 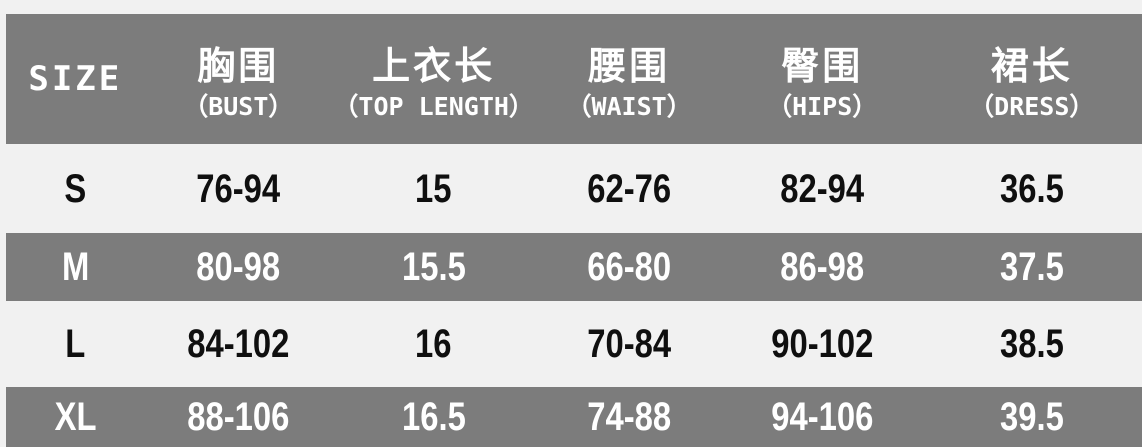 I want to click on hips-title-cn: 臀围, so click(x=822, y=66).